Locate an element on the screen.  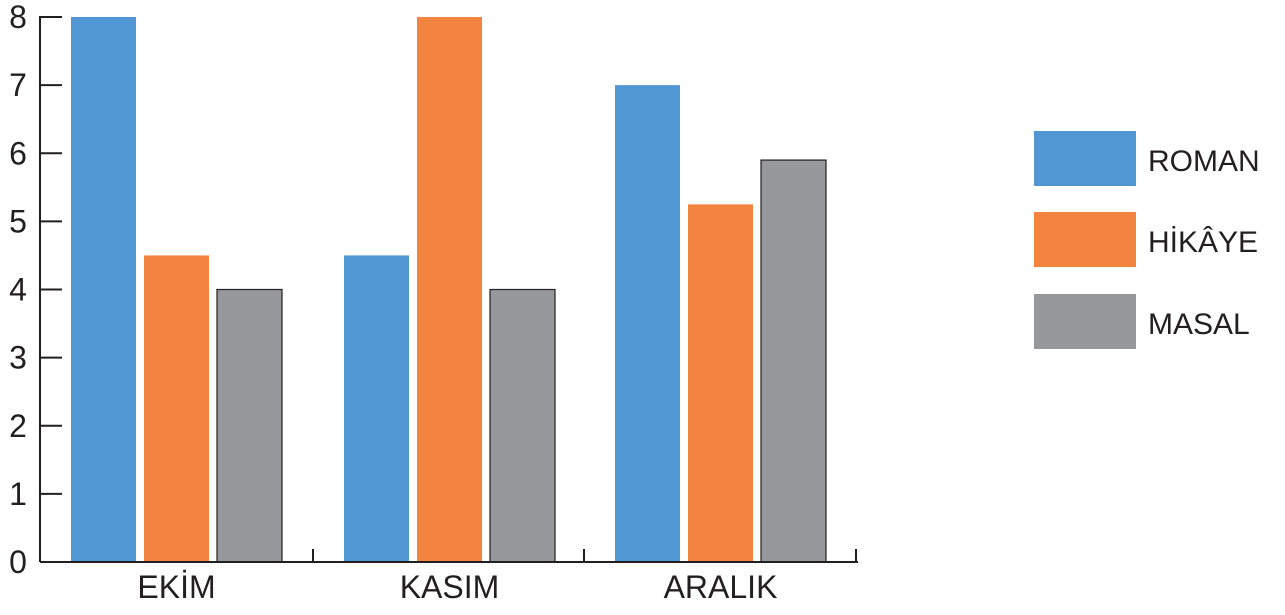
y-tick-label: 2 is located at coordinates (18, 426).